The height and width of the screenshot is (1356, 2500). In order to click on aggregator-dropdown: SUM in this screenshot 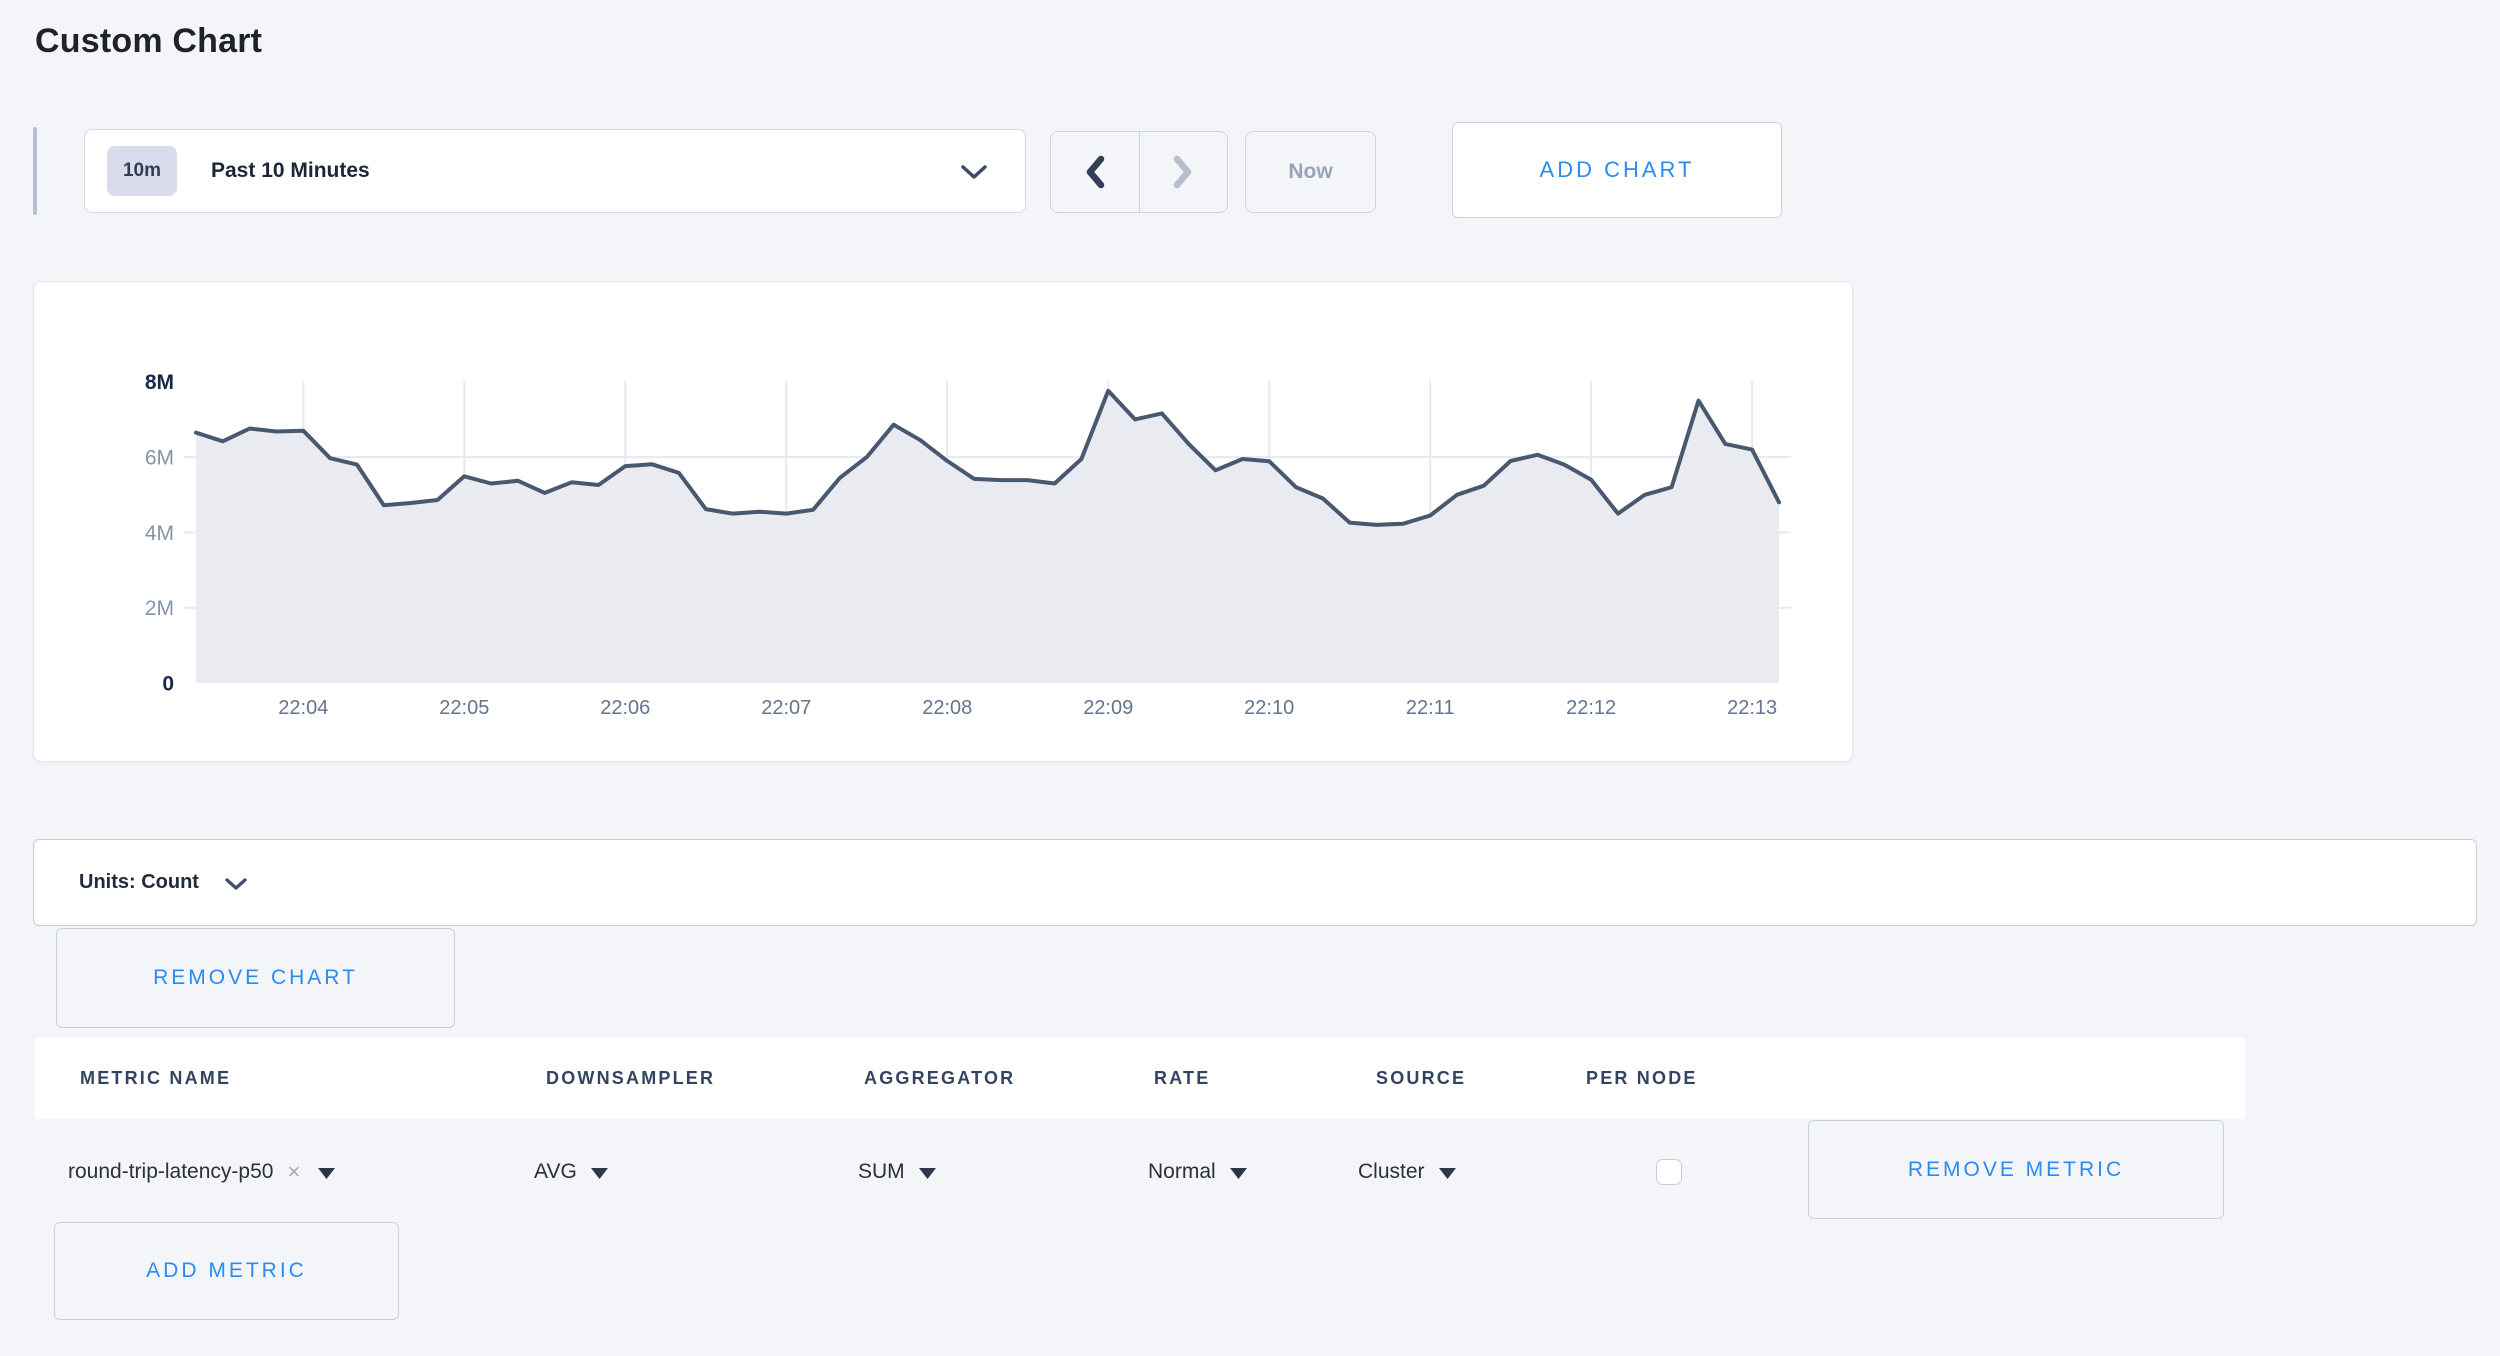, I will do `click(897, 1171)`.